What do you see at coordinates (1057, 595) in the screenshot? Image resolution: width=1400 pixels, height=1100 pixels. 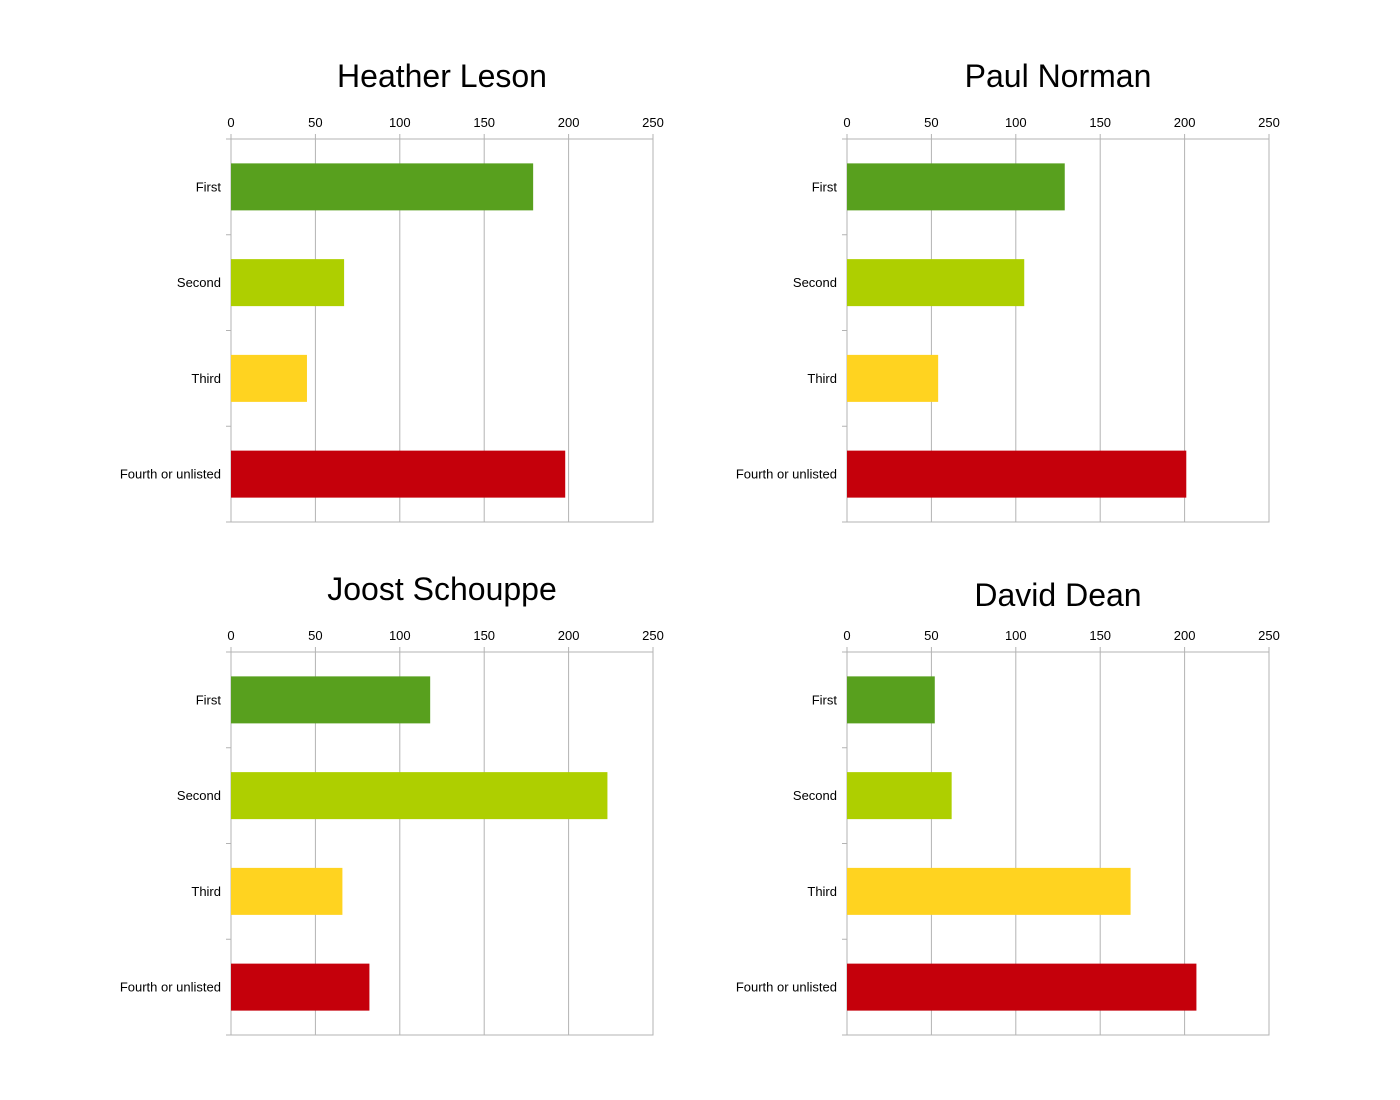 I see `chart-title: David Dean` at bounding box center [1057, 595].